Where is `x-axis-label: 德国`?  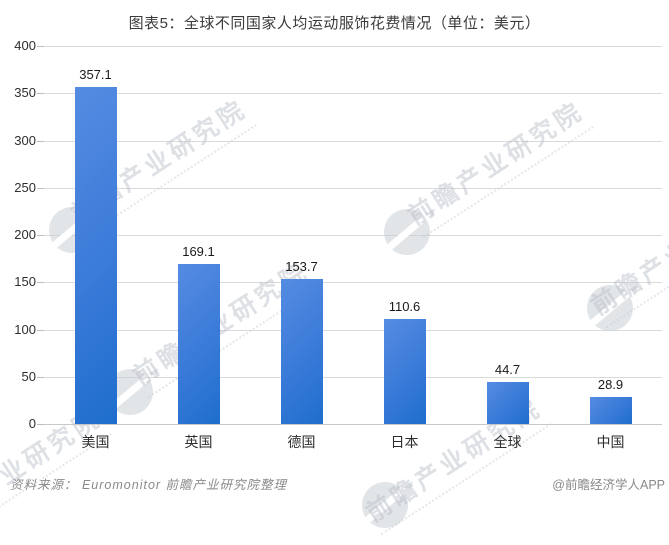 x-axis-label: 德国 is located at coordinates (301, 442).